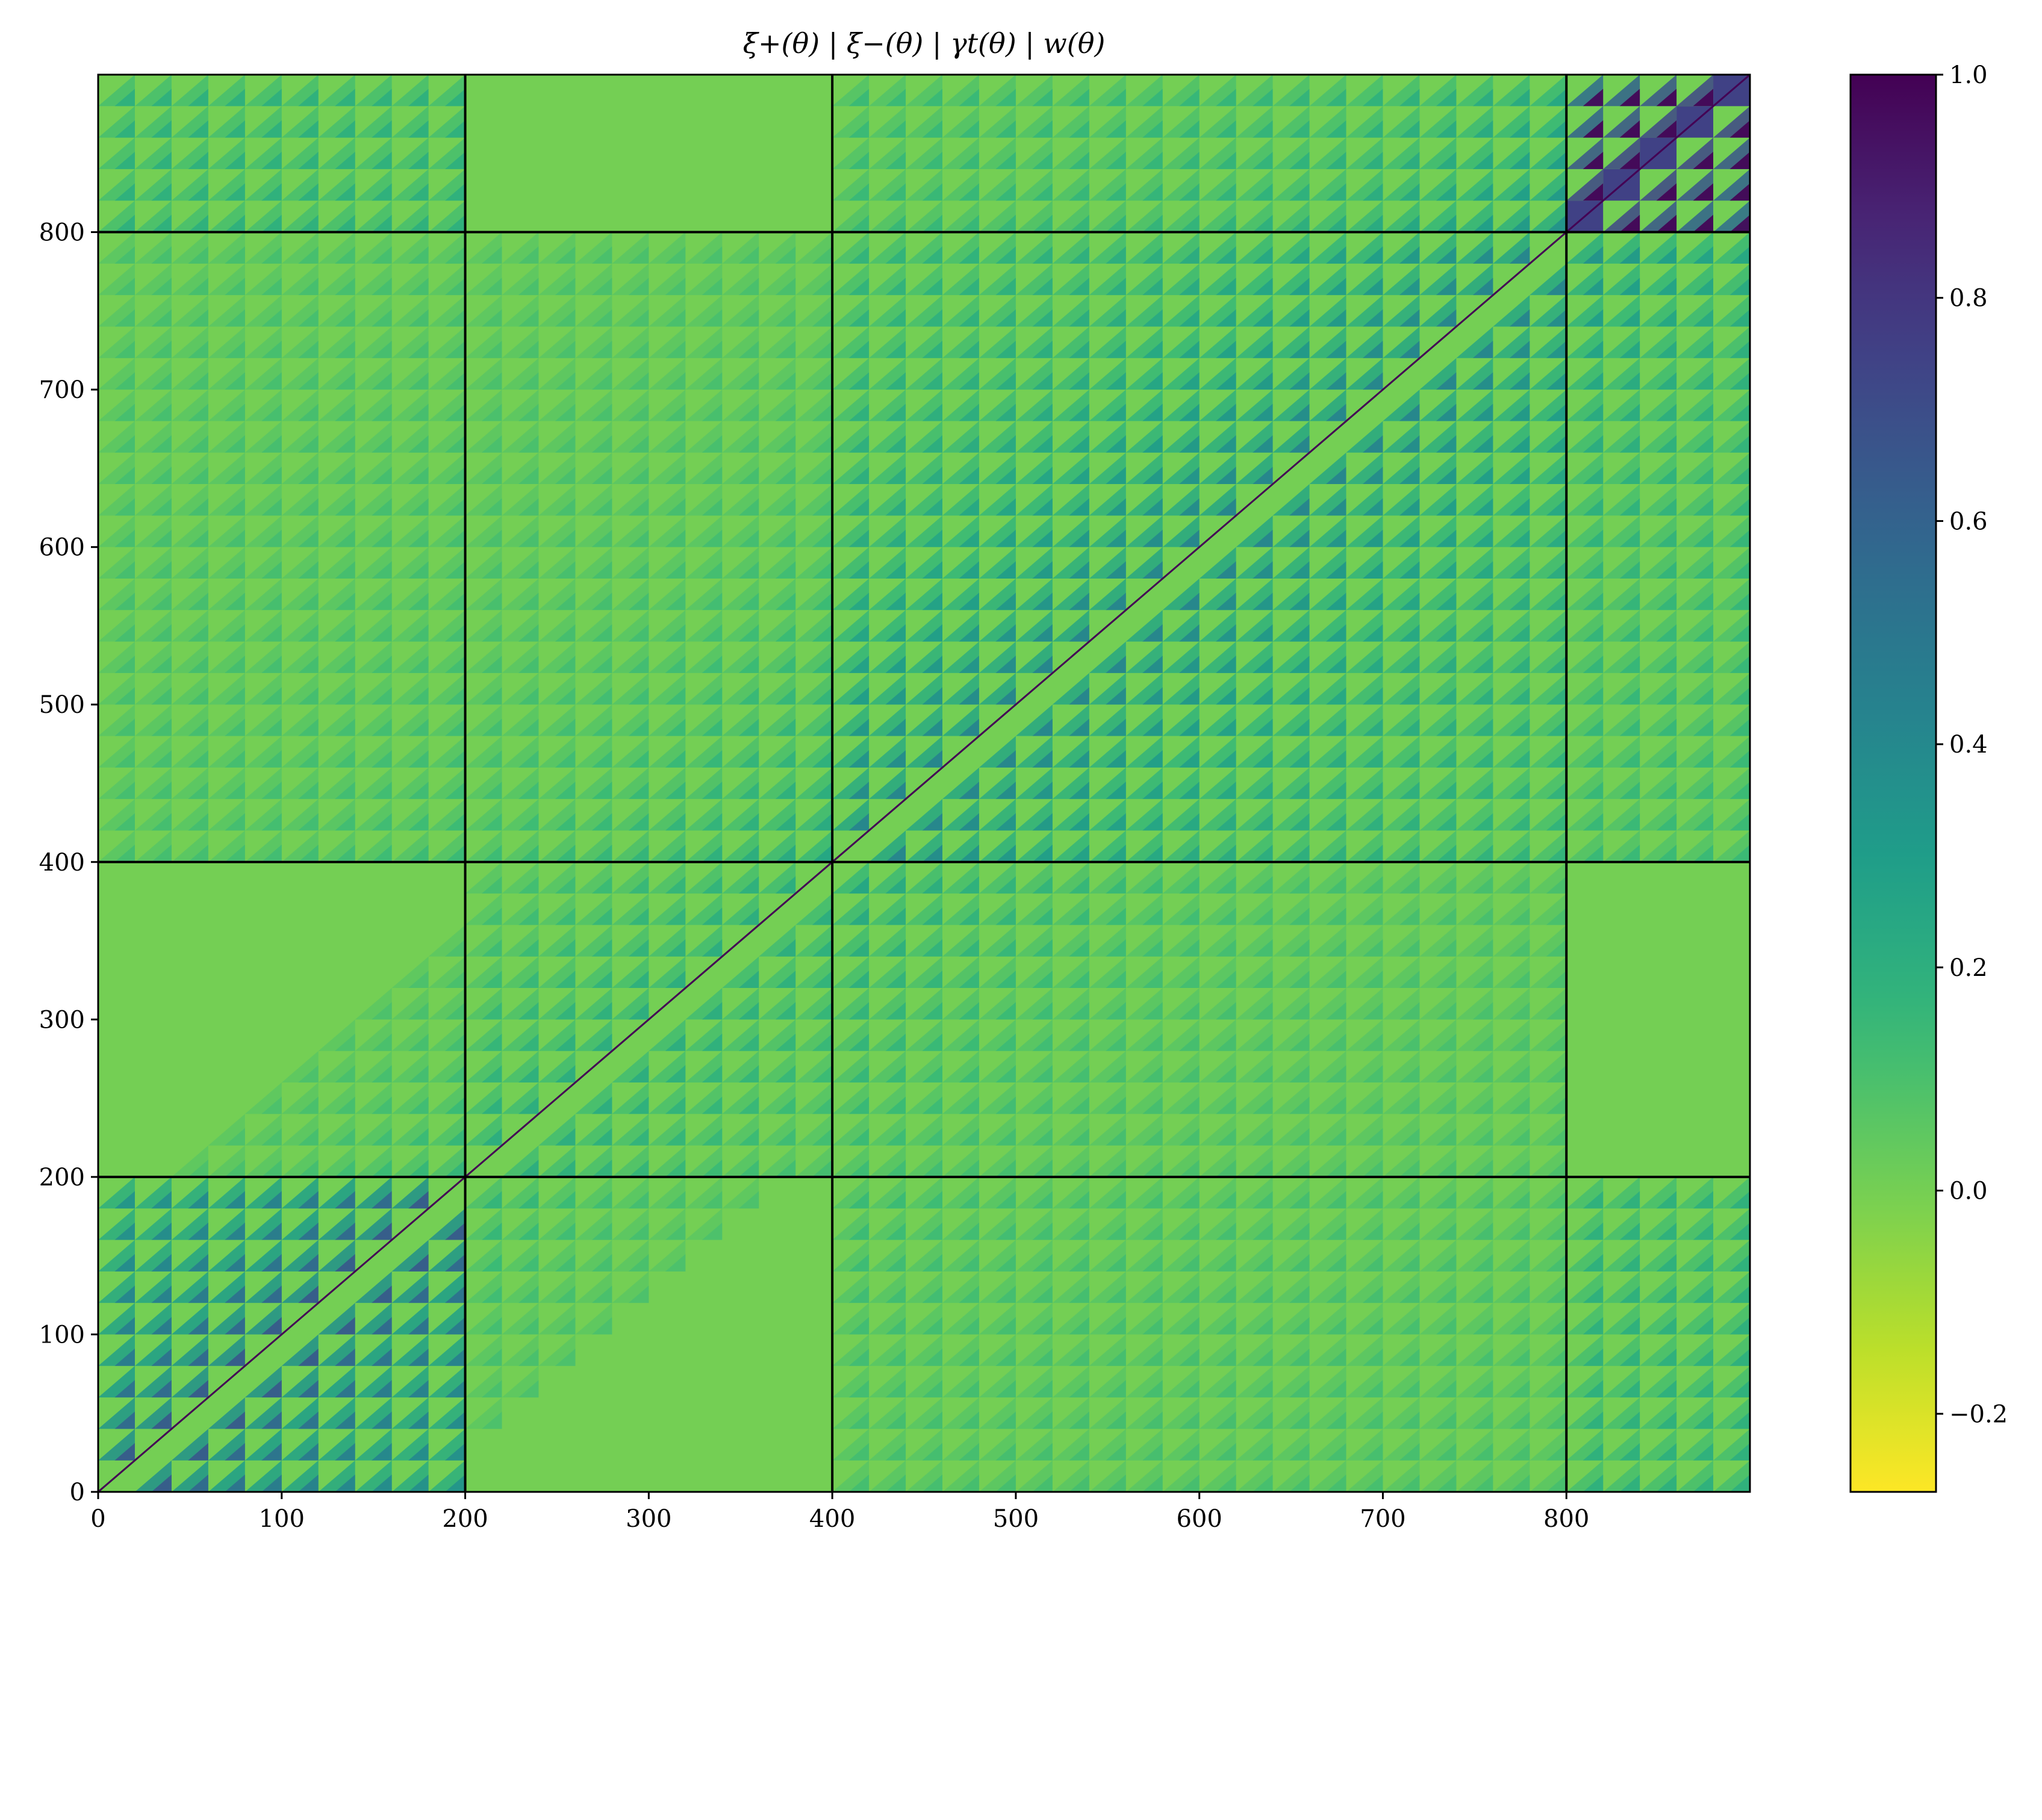 The width and height of the screenshot is (2042, 1820). I want to click on colorbar-tick-label: 0.4, so click(1968, 745).